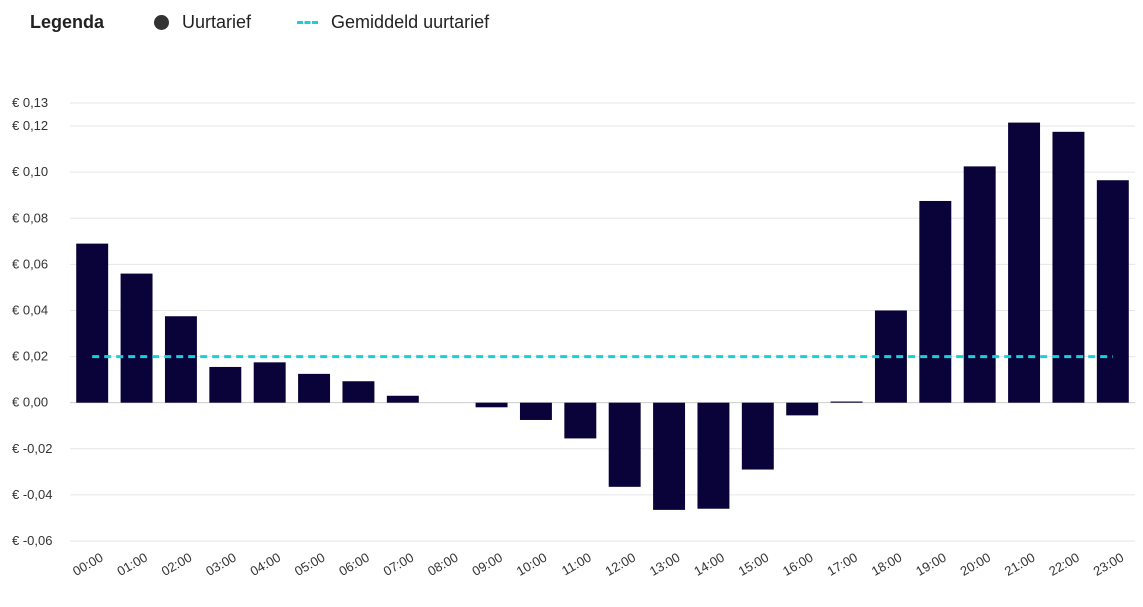  I want to click on x-tick-label: 18:00, so click(887, 564).